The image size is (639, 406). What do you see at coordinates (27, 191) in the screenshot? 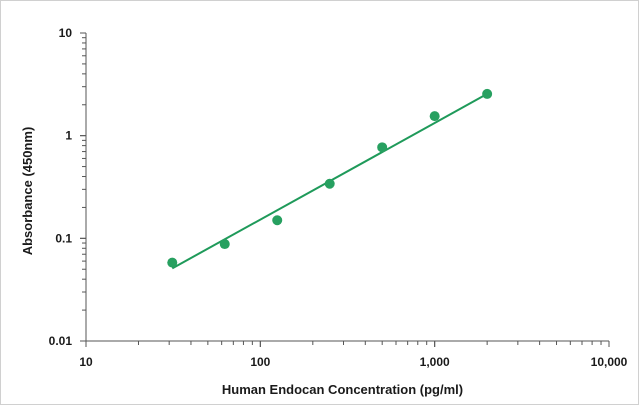
I see `y-axis-title: Absorbance (450nm)` at bounding box center [27, 191].